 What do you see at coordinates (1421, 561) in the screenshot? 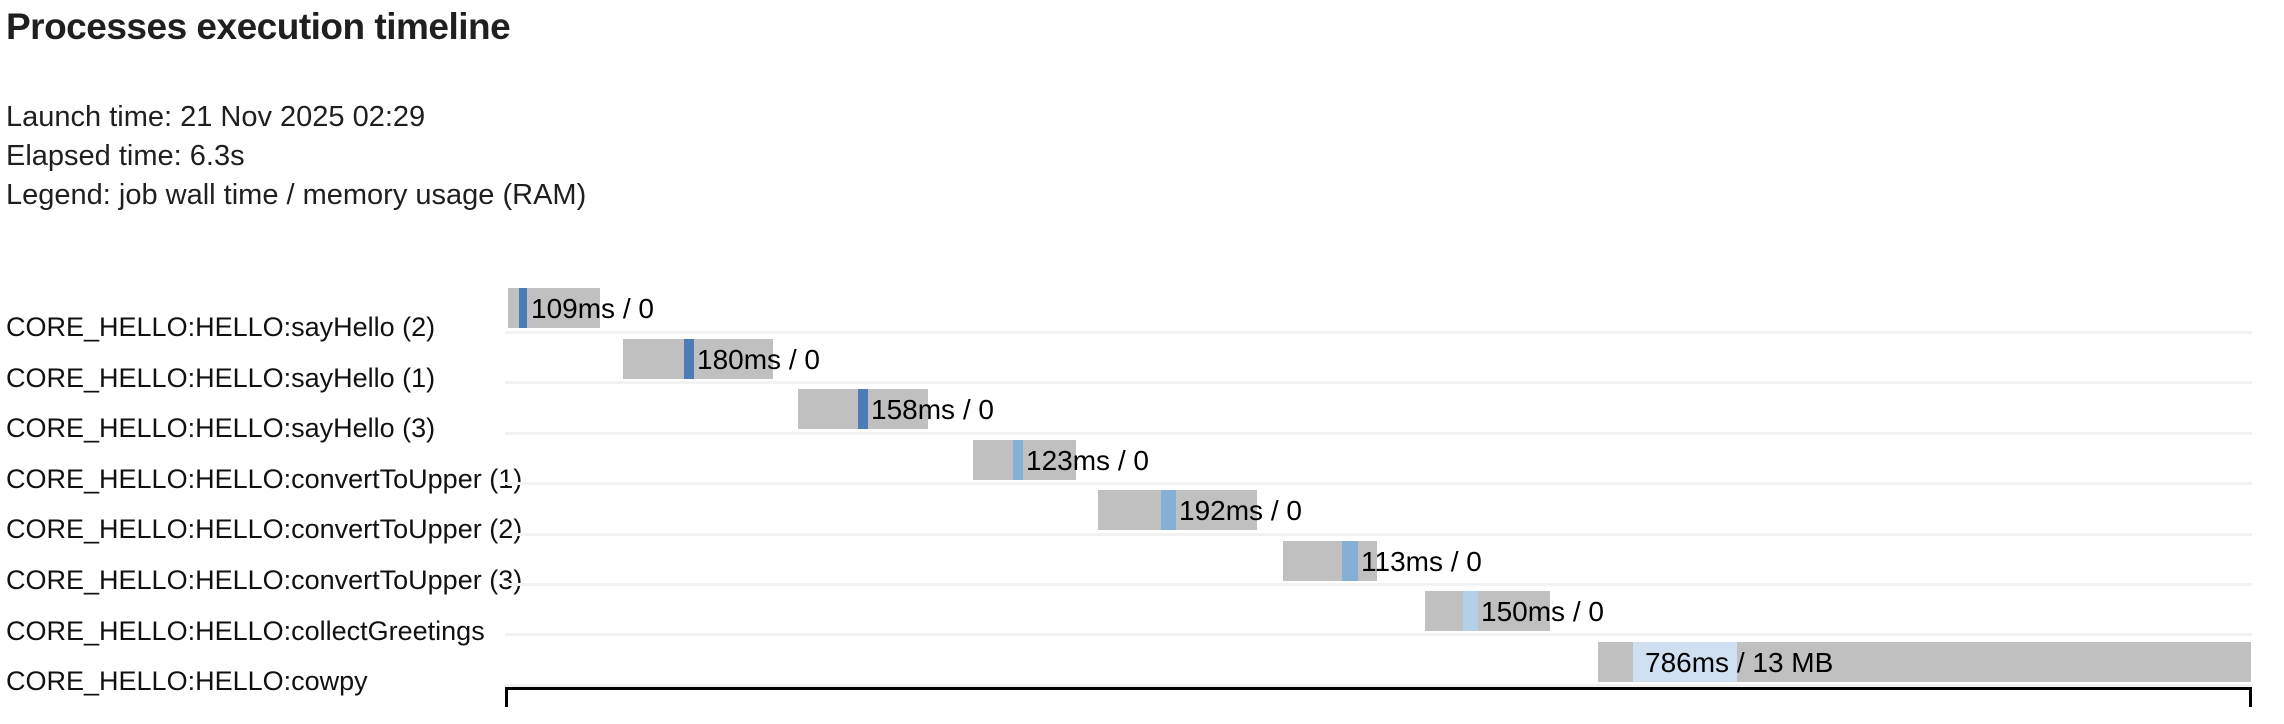
I see `task-bar-label: 113ms / 0` at bounding box center [1421, 561].